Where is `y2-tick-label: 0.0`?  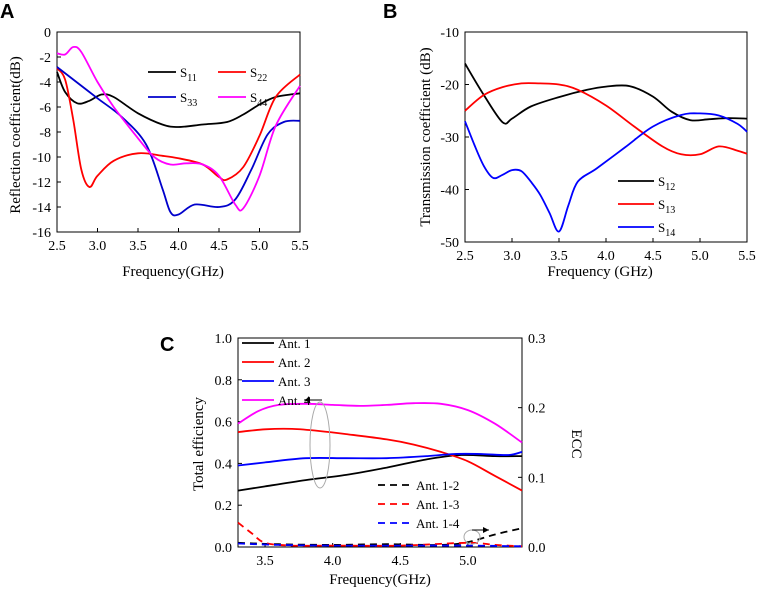
y2-tick-label: 0.0 is located at coordinates (537, 548).